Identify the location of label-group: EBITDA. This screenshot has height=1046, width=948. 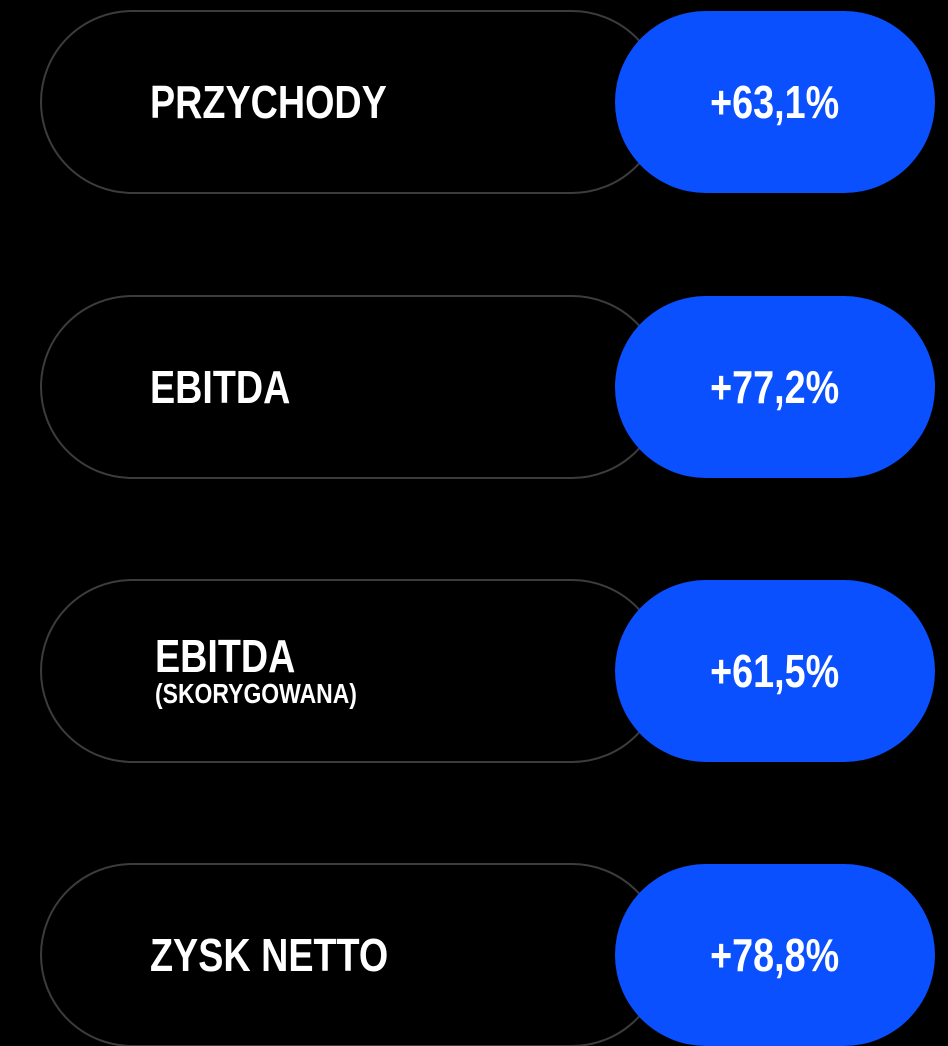
(220, 387).